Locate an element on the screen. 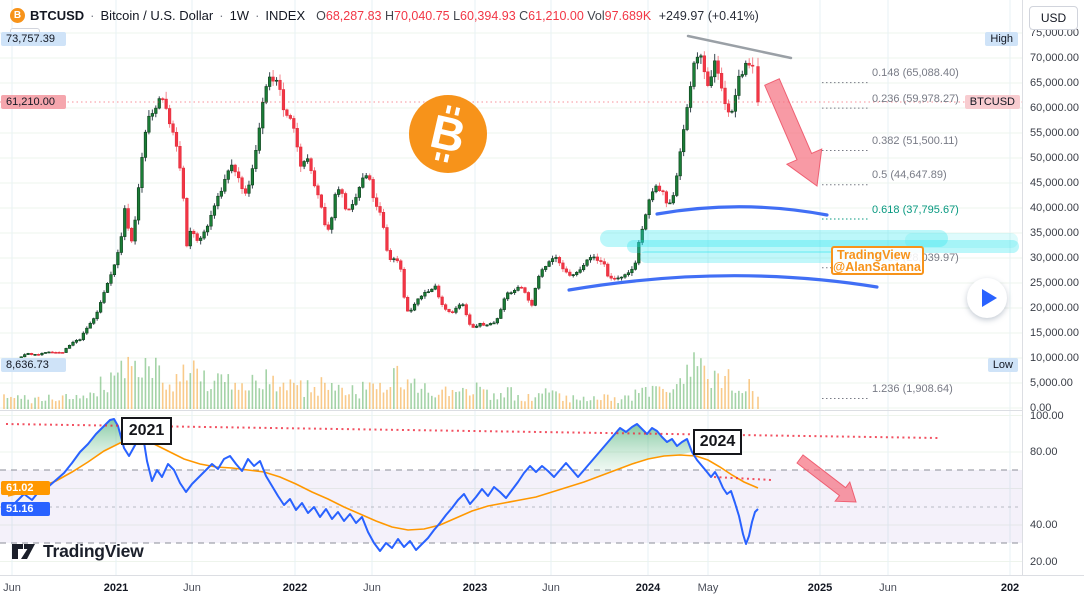 The image size is (1084, 607). pane-separator is located at coordinates (511, 410).